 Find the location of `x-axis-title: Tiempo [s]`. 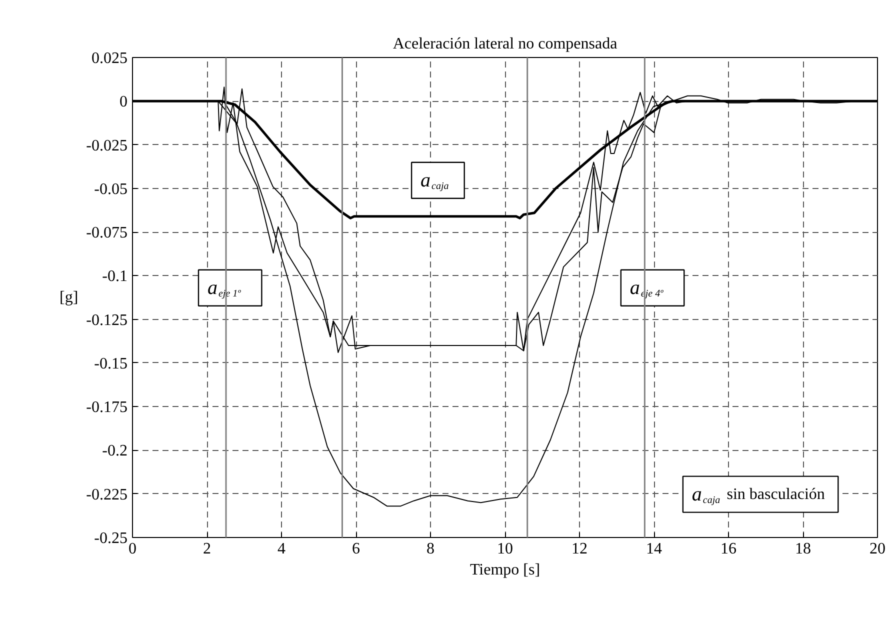

x-axis-title: Tiempo [s] is located at coordinates (505, 570).